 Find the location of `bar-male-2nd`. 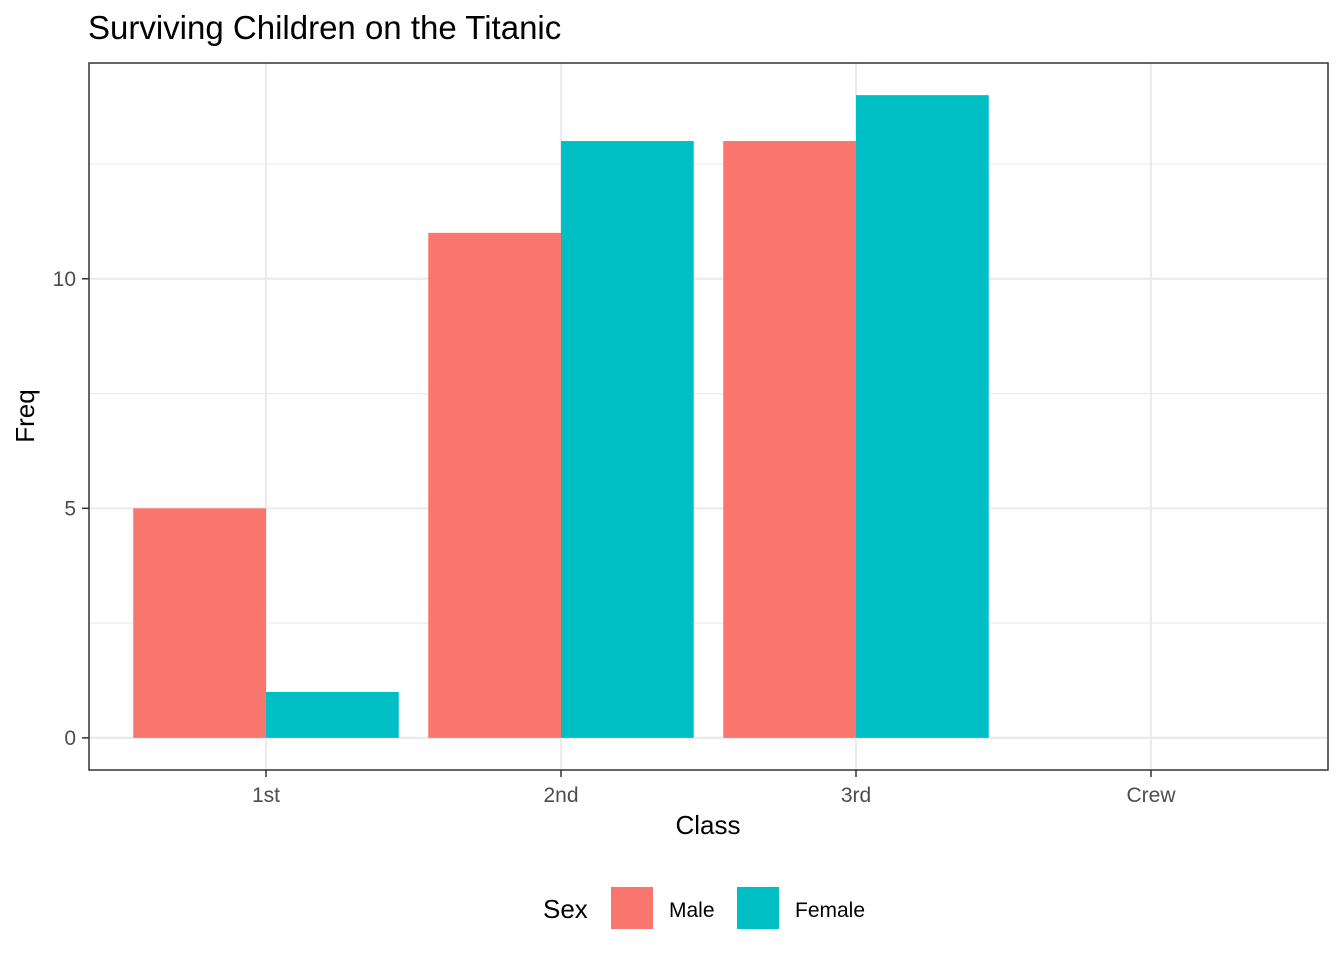

bar-male-2nd is located at coordinates (494, 485).